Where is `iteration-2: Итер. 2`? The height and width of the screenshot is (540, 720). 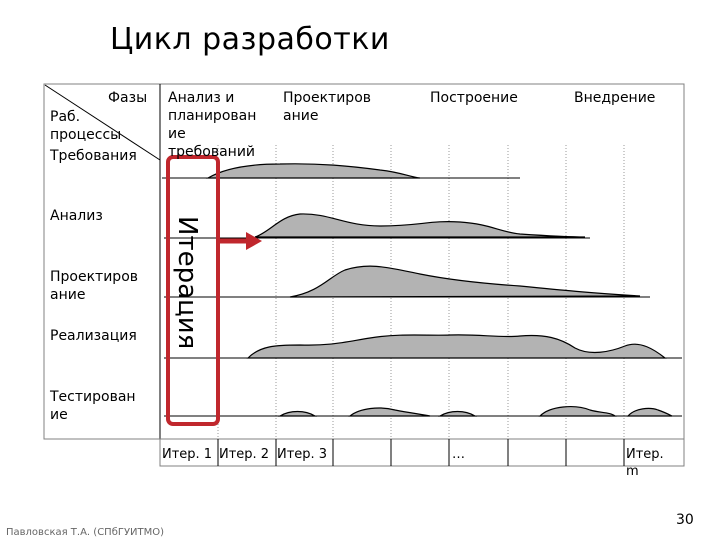
iteration-2: Итер. 2 is located at coordinates (244, 454).